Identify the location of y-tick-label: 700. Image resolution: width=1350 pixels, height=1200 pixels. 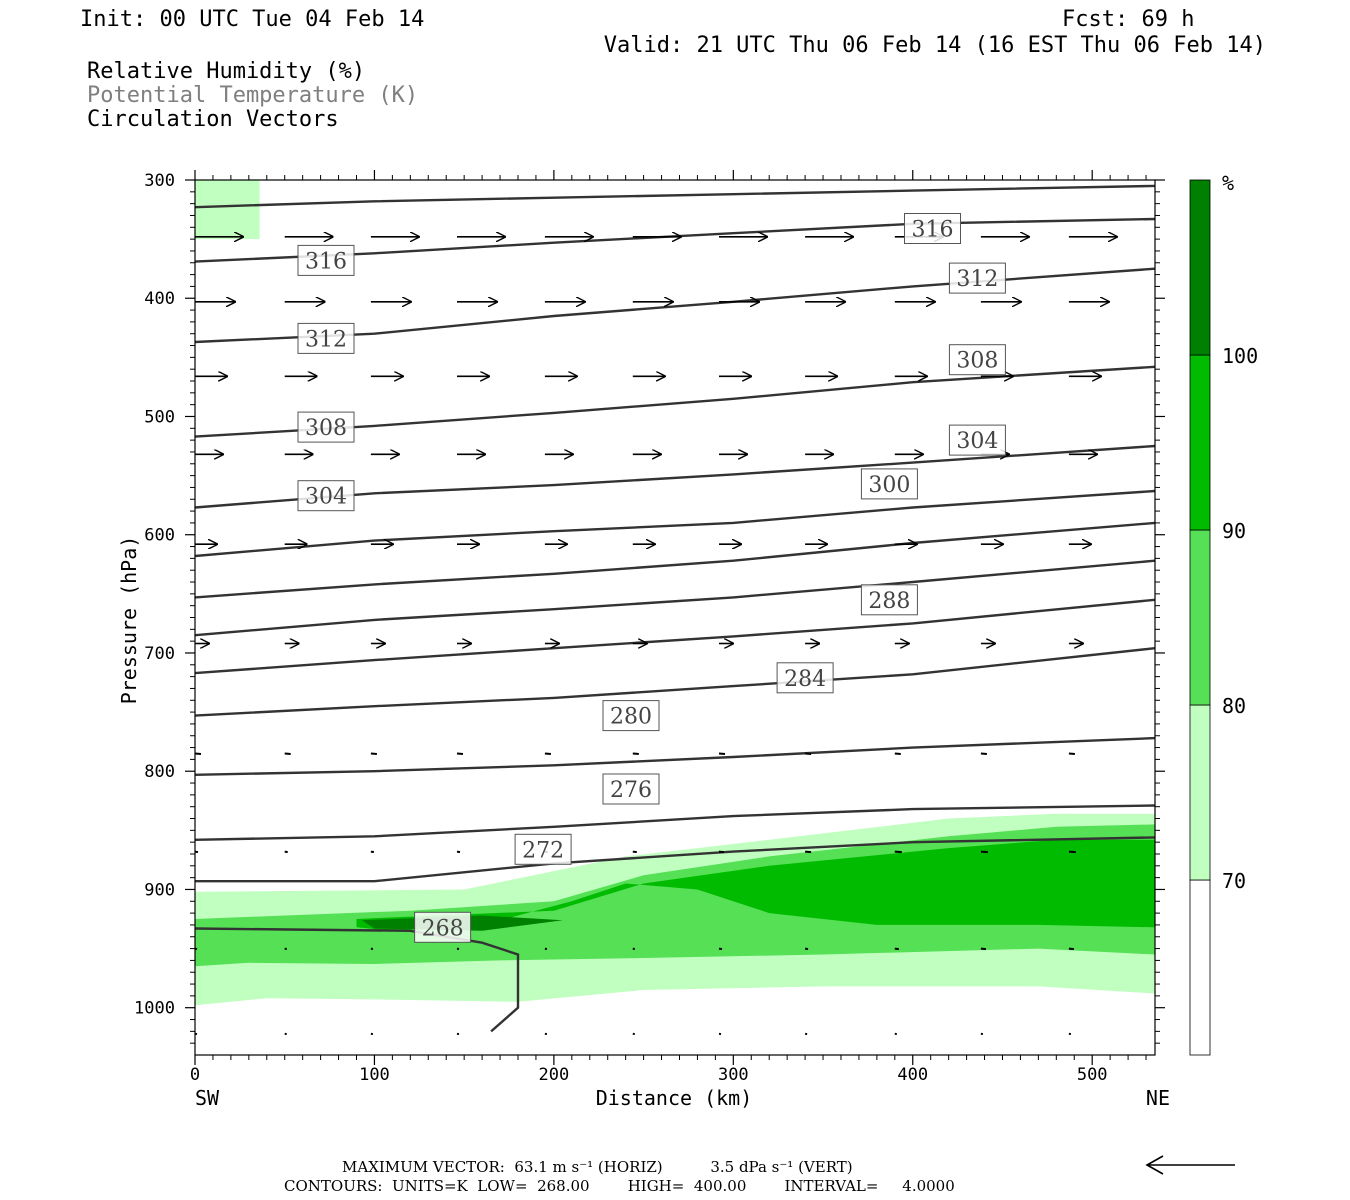
(159, 654).